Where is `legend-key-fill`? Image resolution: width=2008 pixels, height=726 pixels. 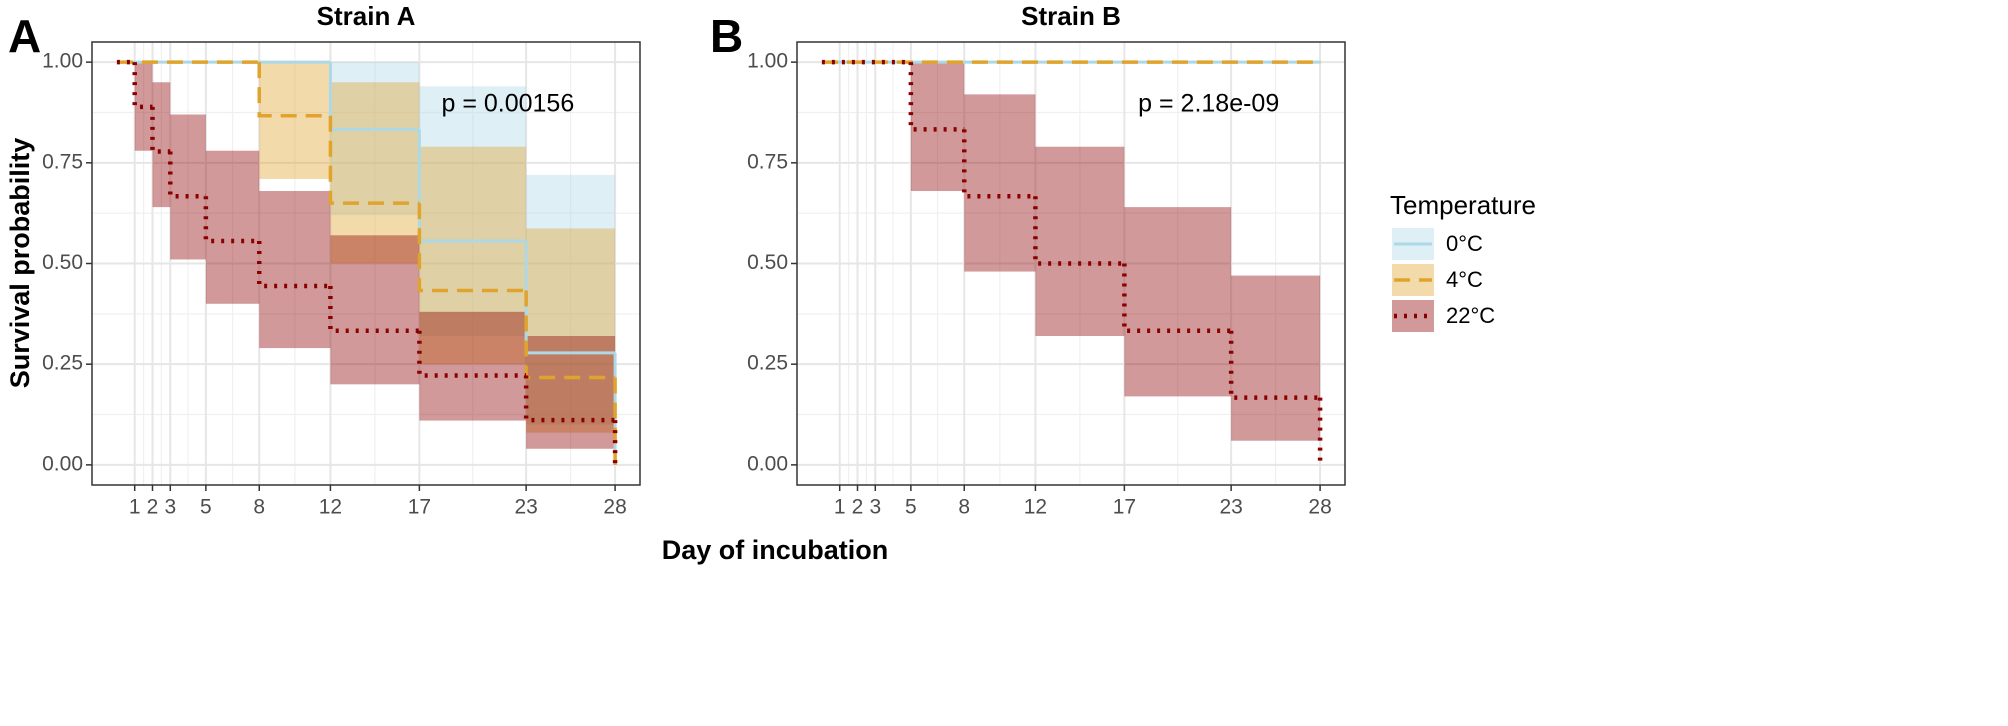
legend-key-fill is located at coordinates (1413, 316).